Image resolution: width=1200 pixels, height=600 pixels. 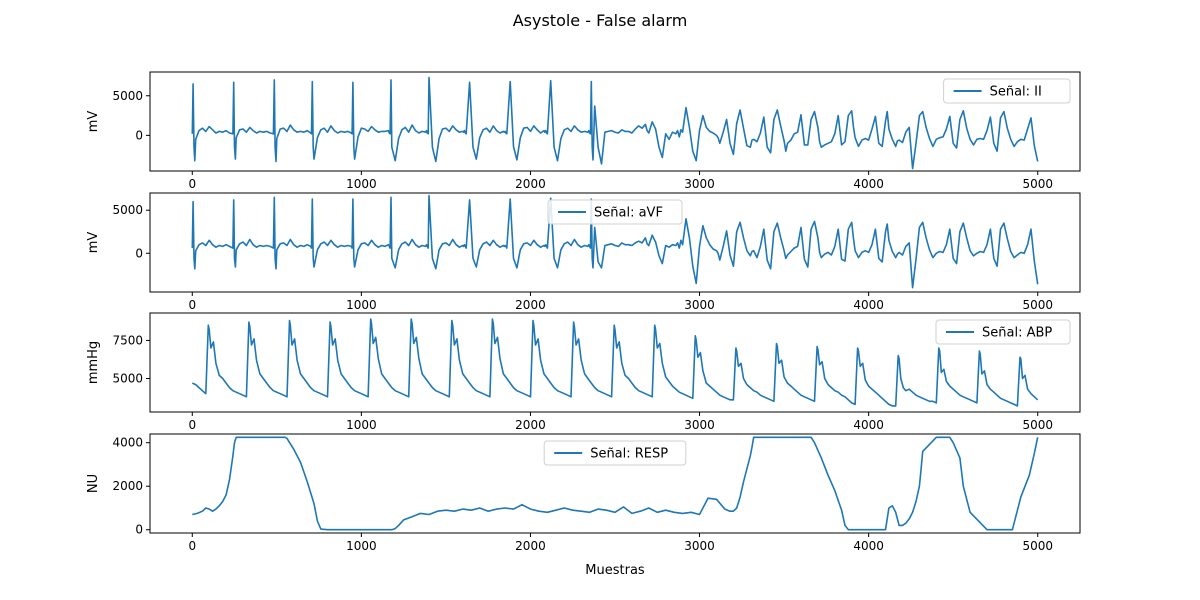 What do you see at coordinates (600, 20) in the screenshot?
I see `figure-title: Asystole - False alarm` at bounding box center [600, 20].